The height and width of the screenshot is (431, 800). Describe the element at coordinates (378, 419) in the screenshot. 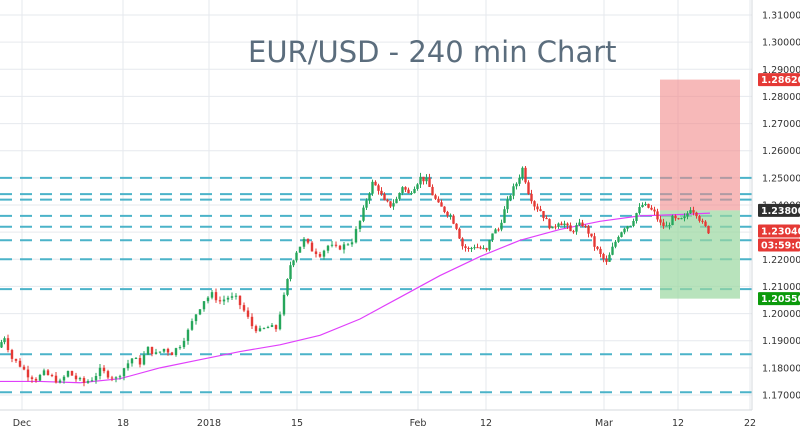

I see `x-axis: Dec 18 2018 15 Feb 12 Mar 12 22` at that location.